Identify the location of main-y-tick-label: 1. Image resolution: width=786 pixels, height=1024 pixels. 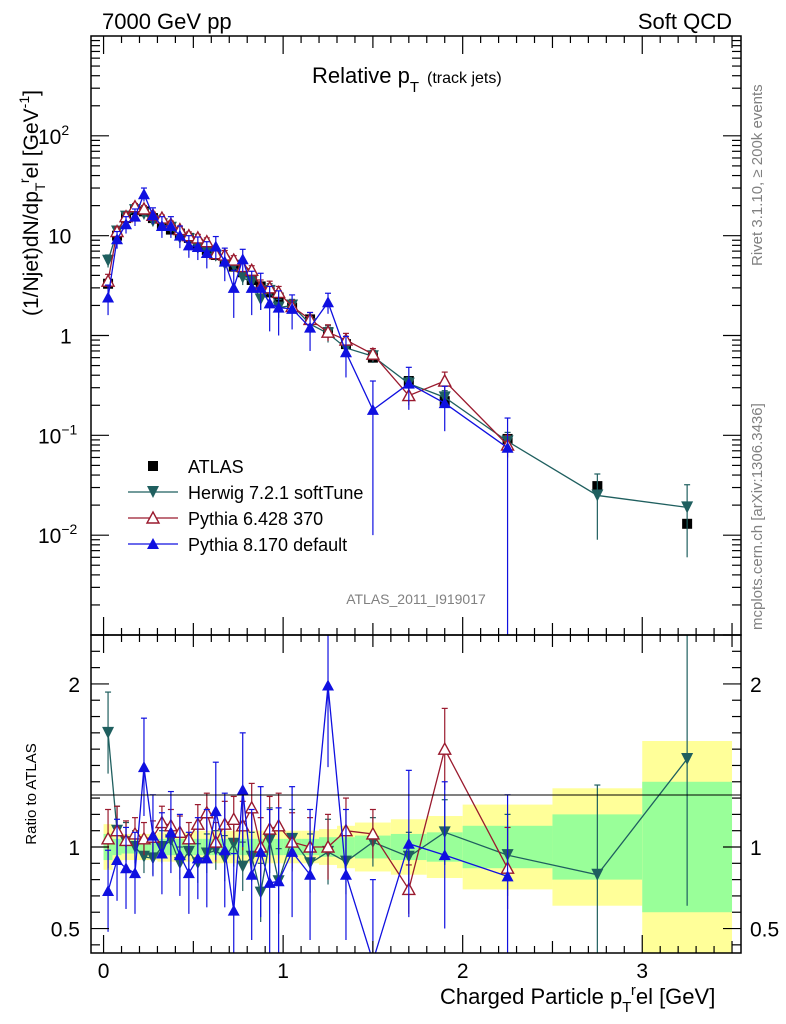
(66, 337).